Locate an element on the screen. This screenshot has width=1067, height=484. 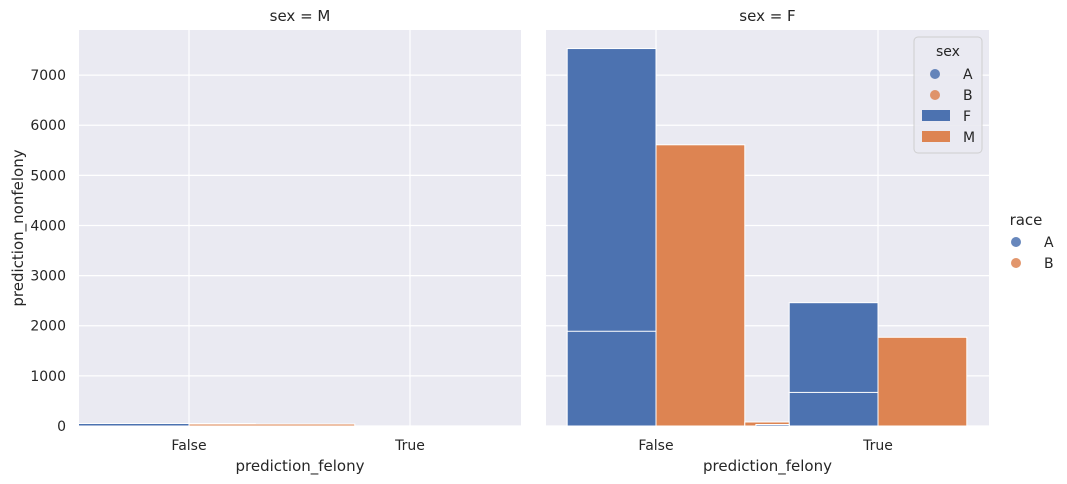
panel-title: sex = M is located at coordinates (300, 16).